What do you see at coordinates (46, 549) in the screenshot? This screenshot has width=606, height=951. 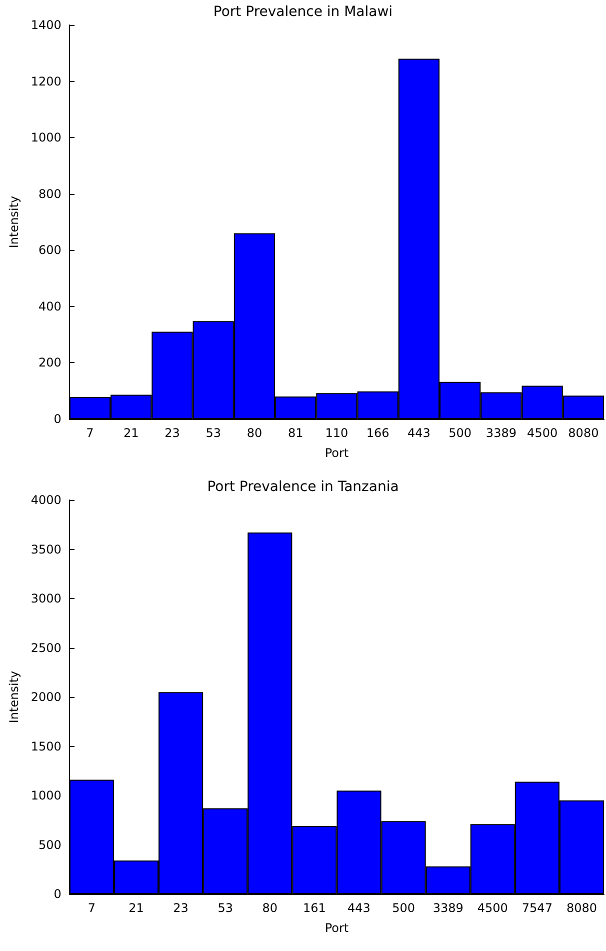 I see `y-tick-label: 3500` at bounding box center [46, 549].